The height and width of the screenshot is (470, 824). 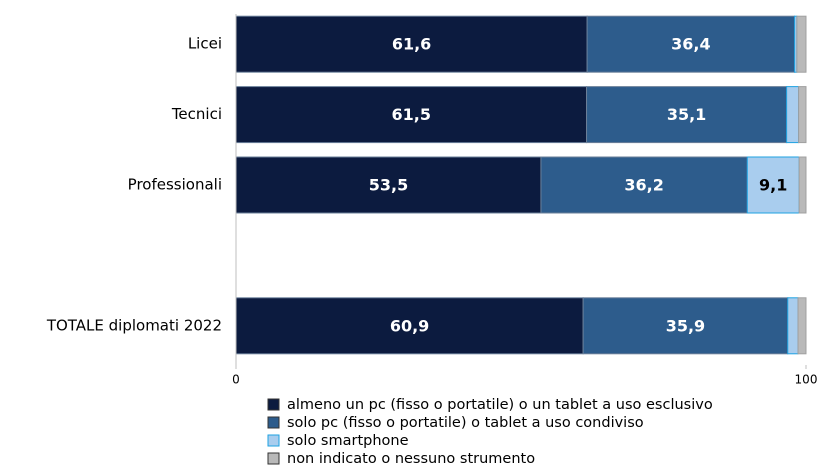 What do you see at coordinates (236, 380) in the screenshot?
I see `x-tick-label: 0` at bounding box center [236, 380].